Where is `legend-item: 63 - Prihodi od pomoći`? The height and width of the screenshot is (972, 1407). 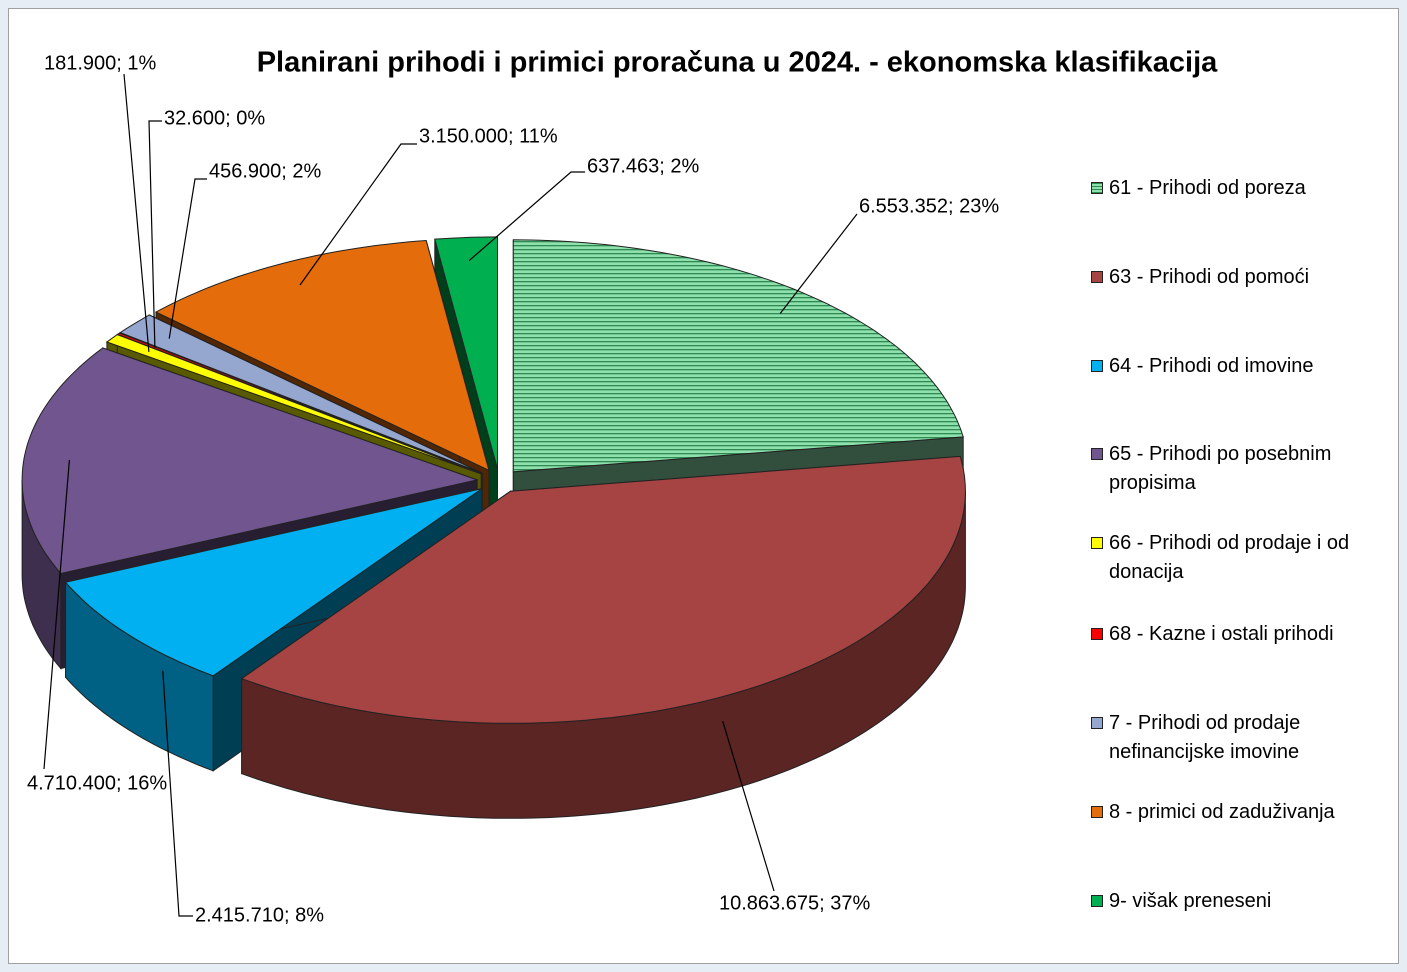 legend-item: 63 - Prihodi od pomoći is located at coordinates (1237, 277).